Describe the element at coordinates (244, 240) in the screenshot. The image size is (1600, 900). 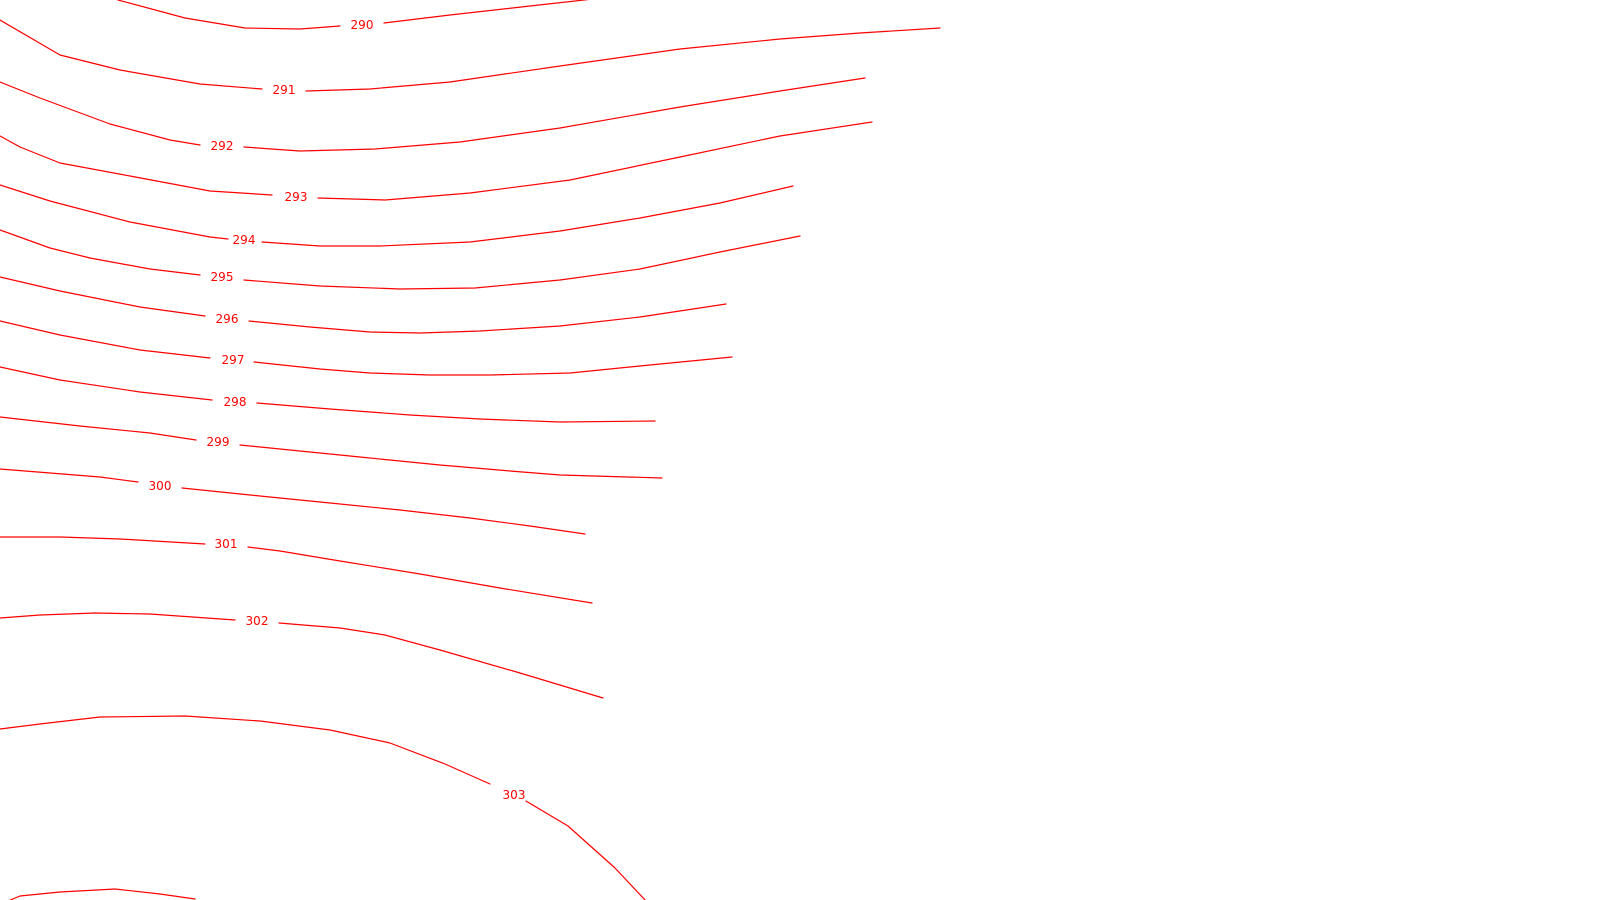
I see `contour-label-294: 294` at that location.